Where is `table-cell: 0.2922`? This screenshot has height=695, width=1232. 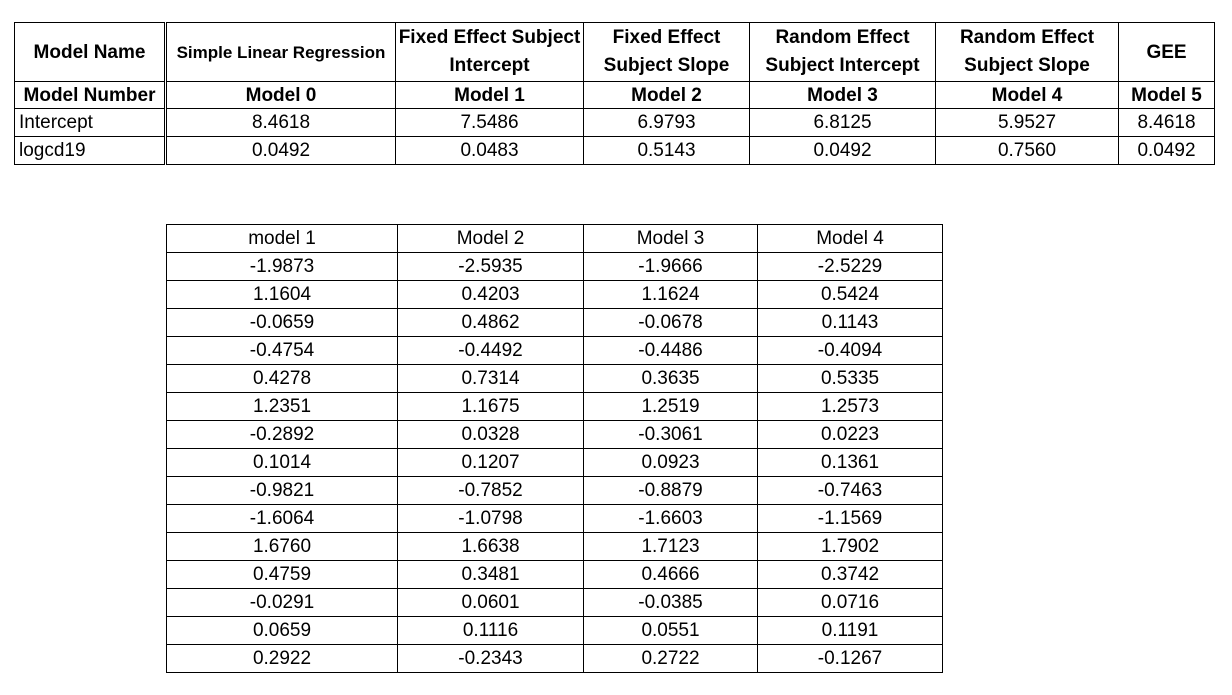 table-cell: 0.2922 is located at coordinates (282, 658).